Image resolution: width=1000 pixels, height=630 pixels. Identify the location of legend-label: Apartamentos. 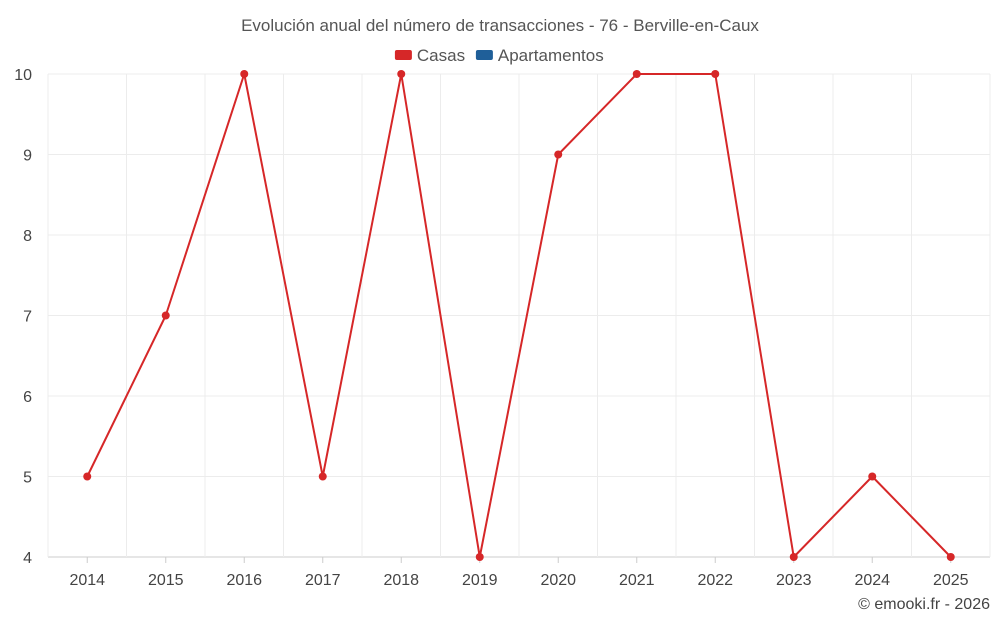
(551, 55).